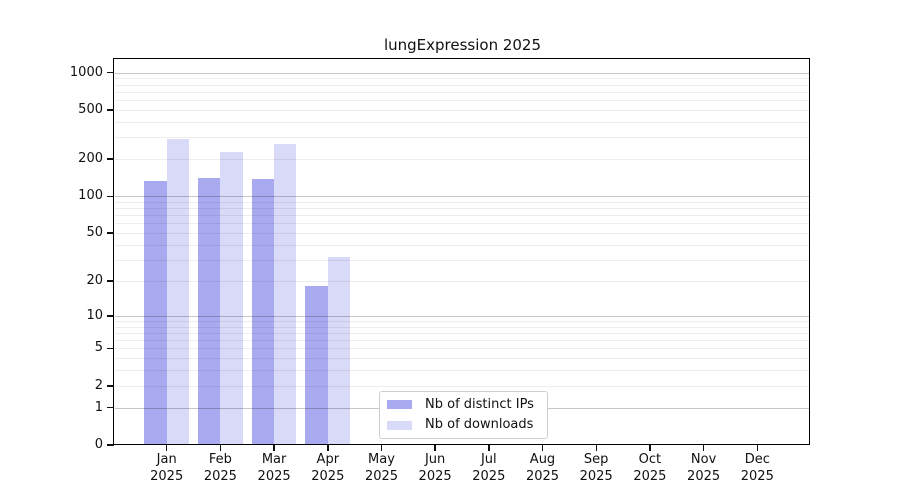  What do you see at coordinates (650, 468) in the screenshot?
I see `x-tick-label-oct-2025: Oct 2025` at bounding box center [650, 468].